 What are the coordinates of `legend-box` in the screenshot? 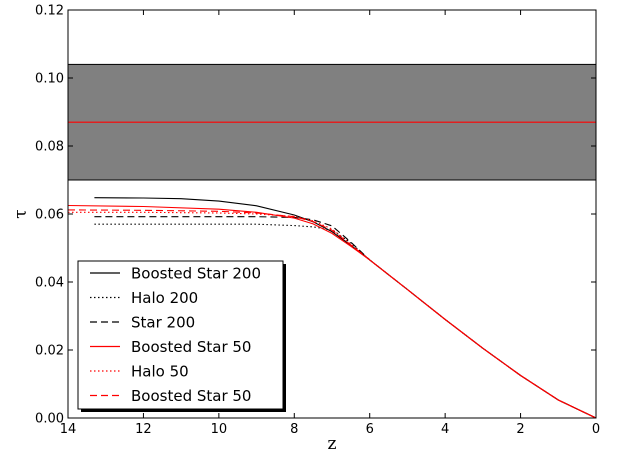 It's located at (180, 335).